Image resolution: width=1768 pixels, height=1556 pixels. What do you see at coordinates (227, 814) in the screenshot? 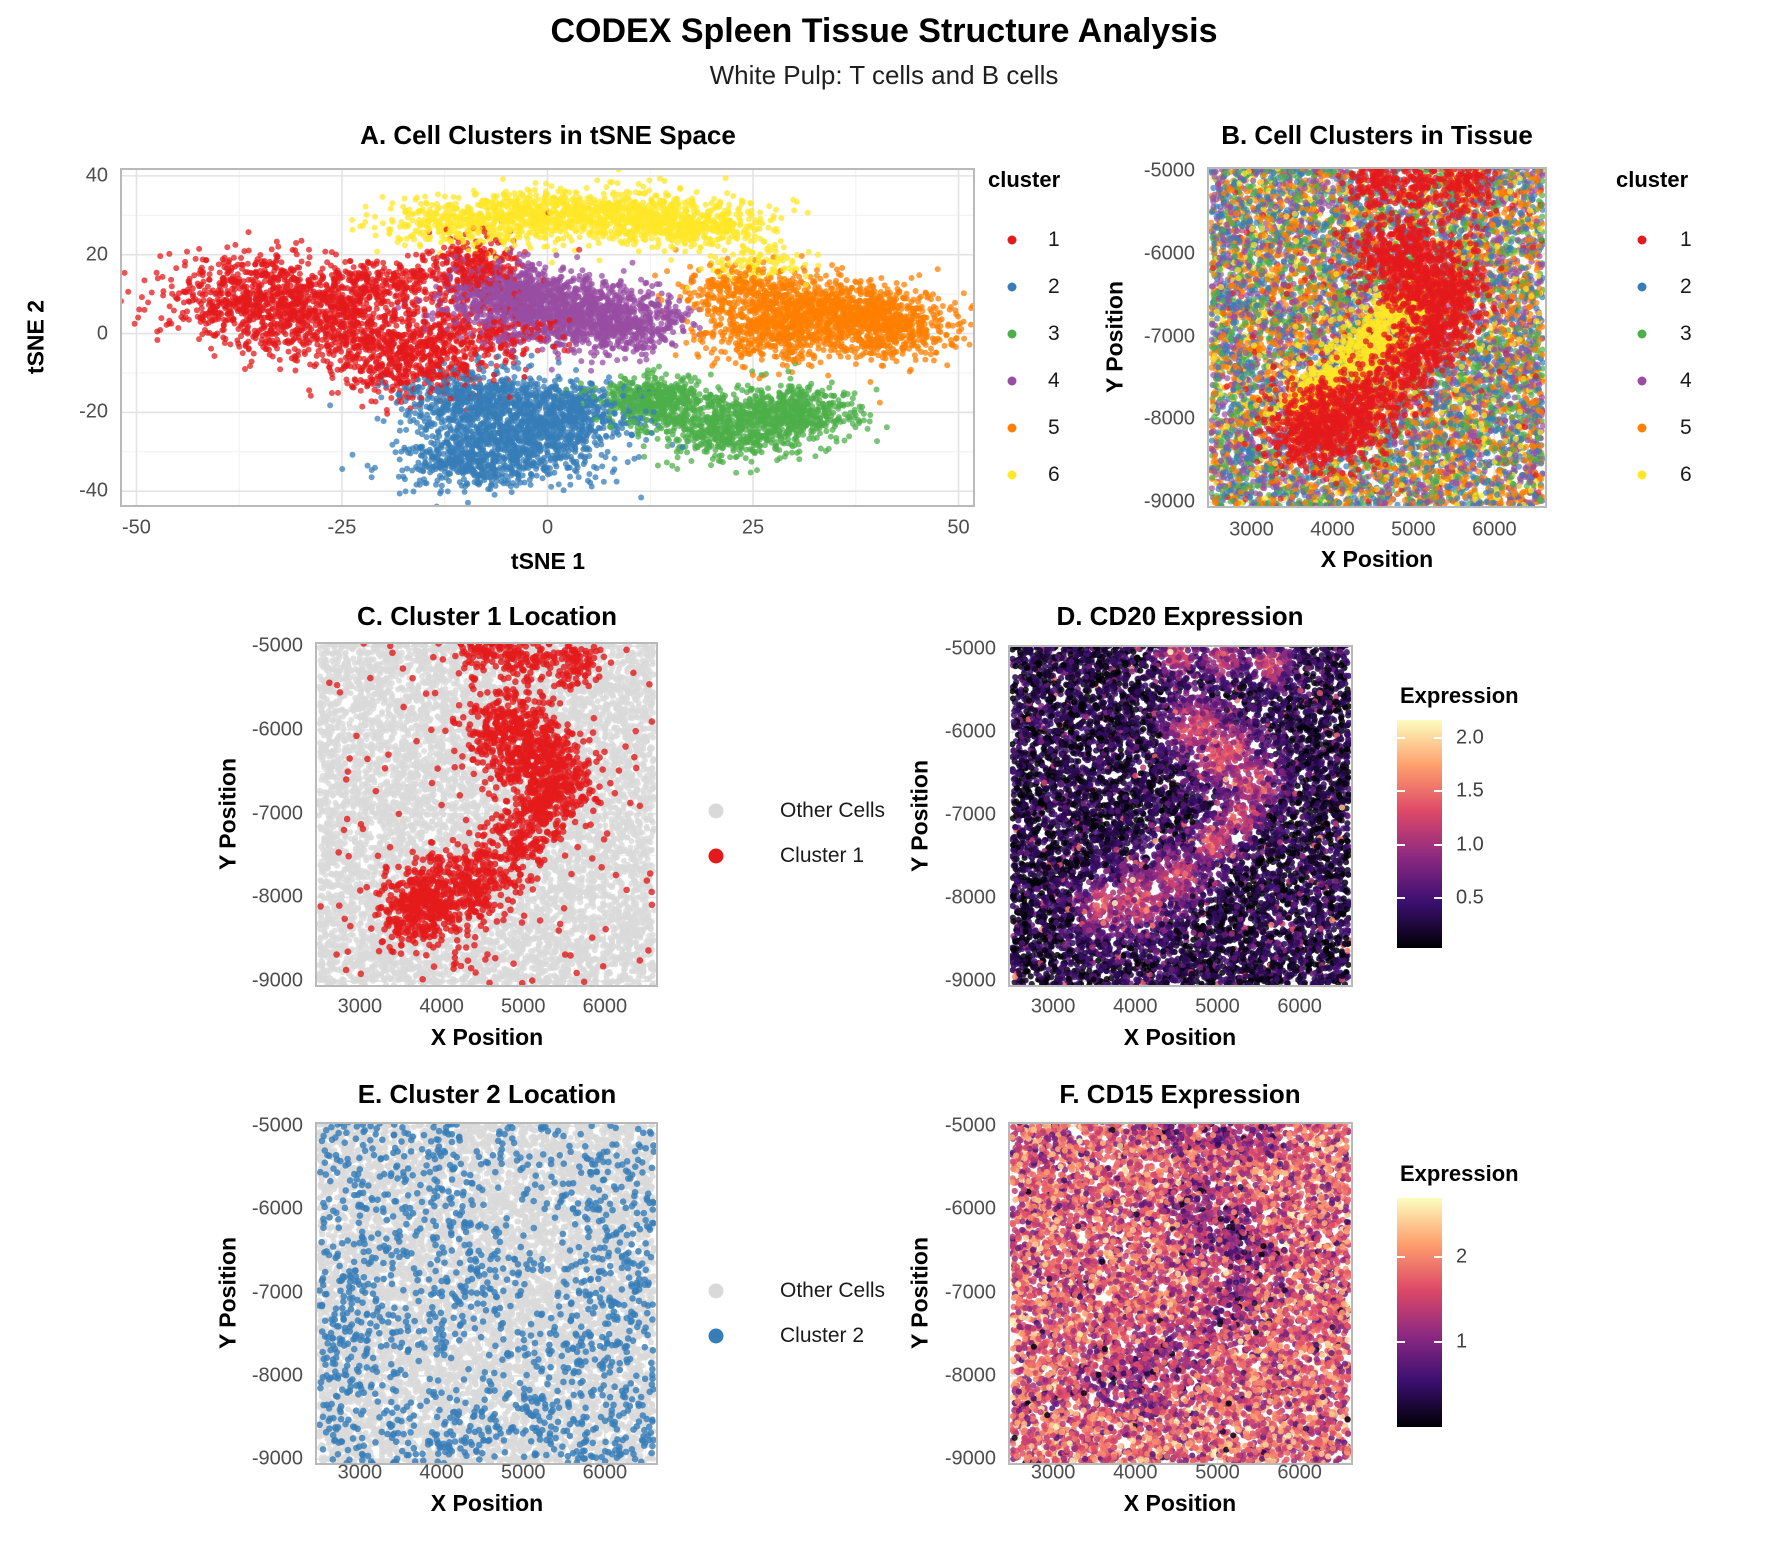
I see `panel-c-y-axis-label: Y Position` at bounding box center [227, 814].